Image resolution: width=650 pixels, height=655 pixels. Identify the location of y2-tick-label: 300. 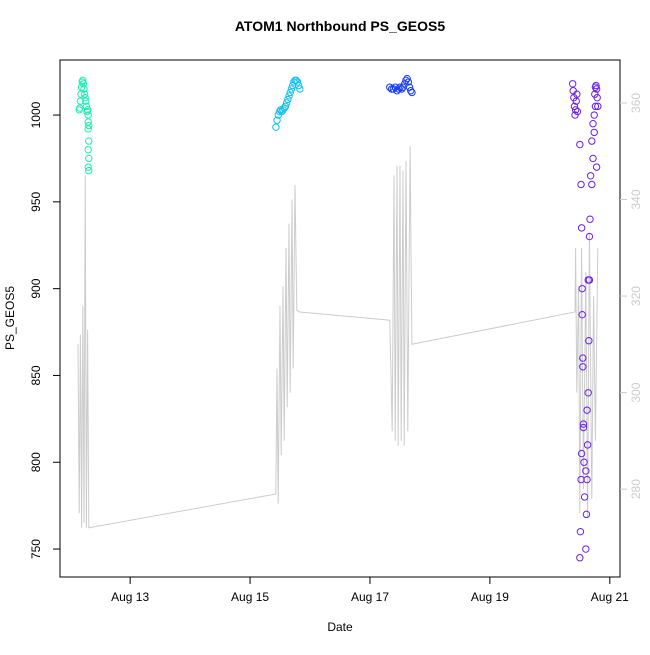
(636, 392).